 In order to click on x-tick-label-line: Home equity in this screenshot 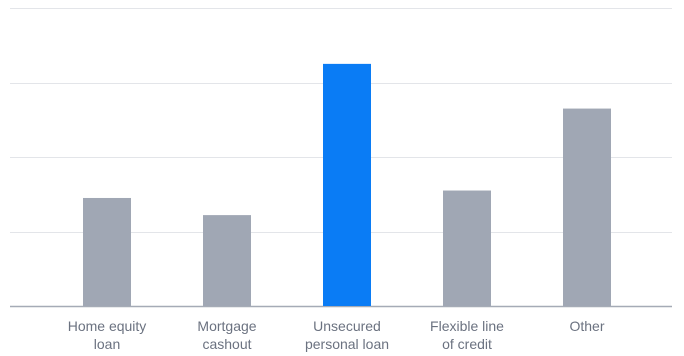, I will do `click(107, 326)`.